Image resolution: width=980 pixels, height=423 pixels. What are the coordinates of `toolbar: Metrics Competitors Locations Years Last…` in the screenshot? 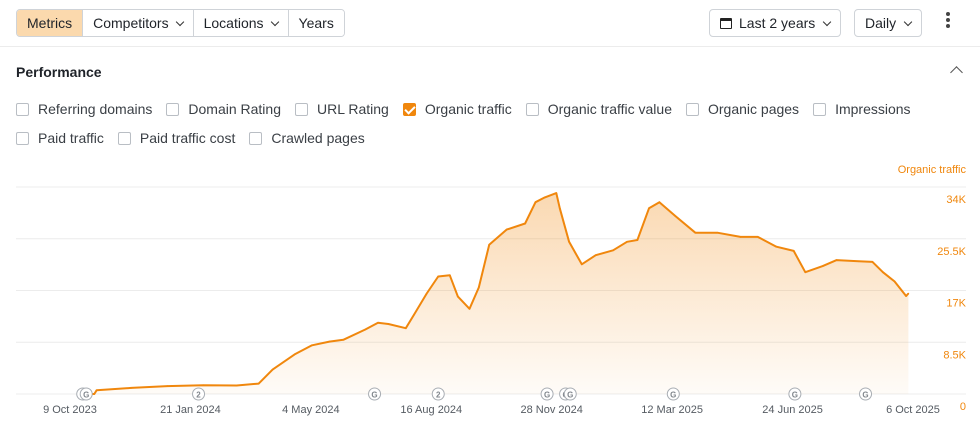 It's located at (490, 23).